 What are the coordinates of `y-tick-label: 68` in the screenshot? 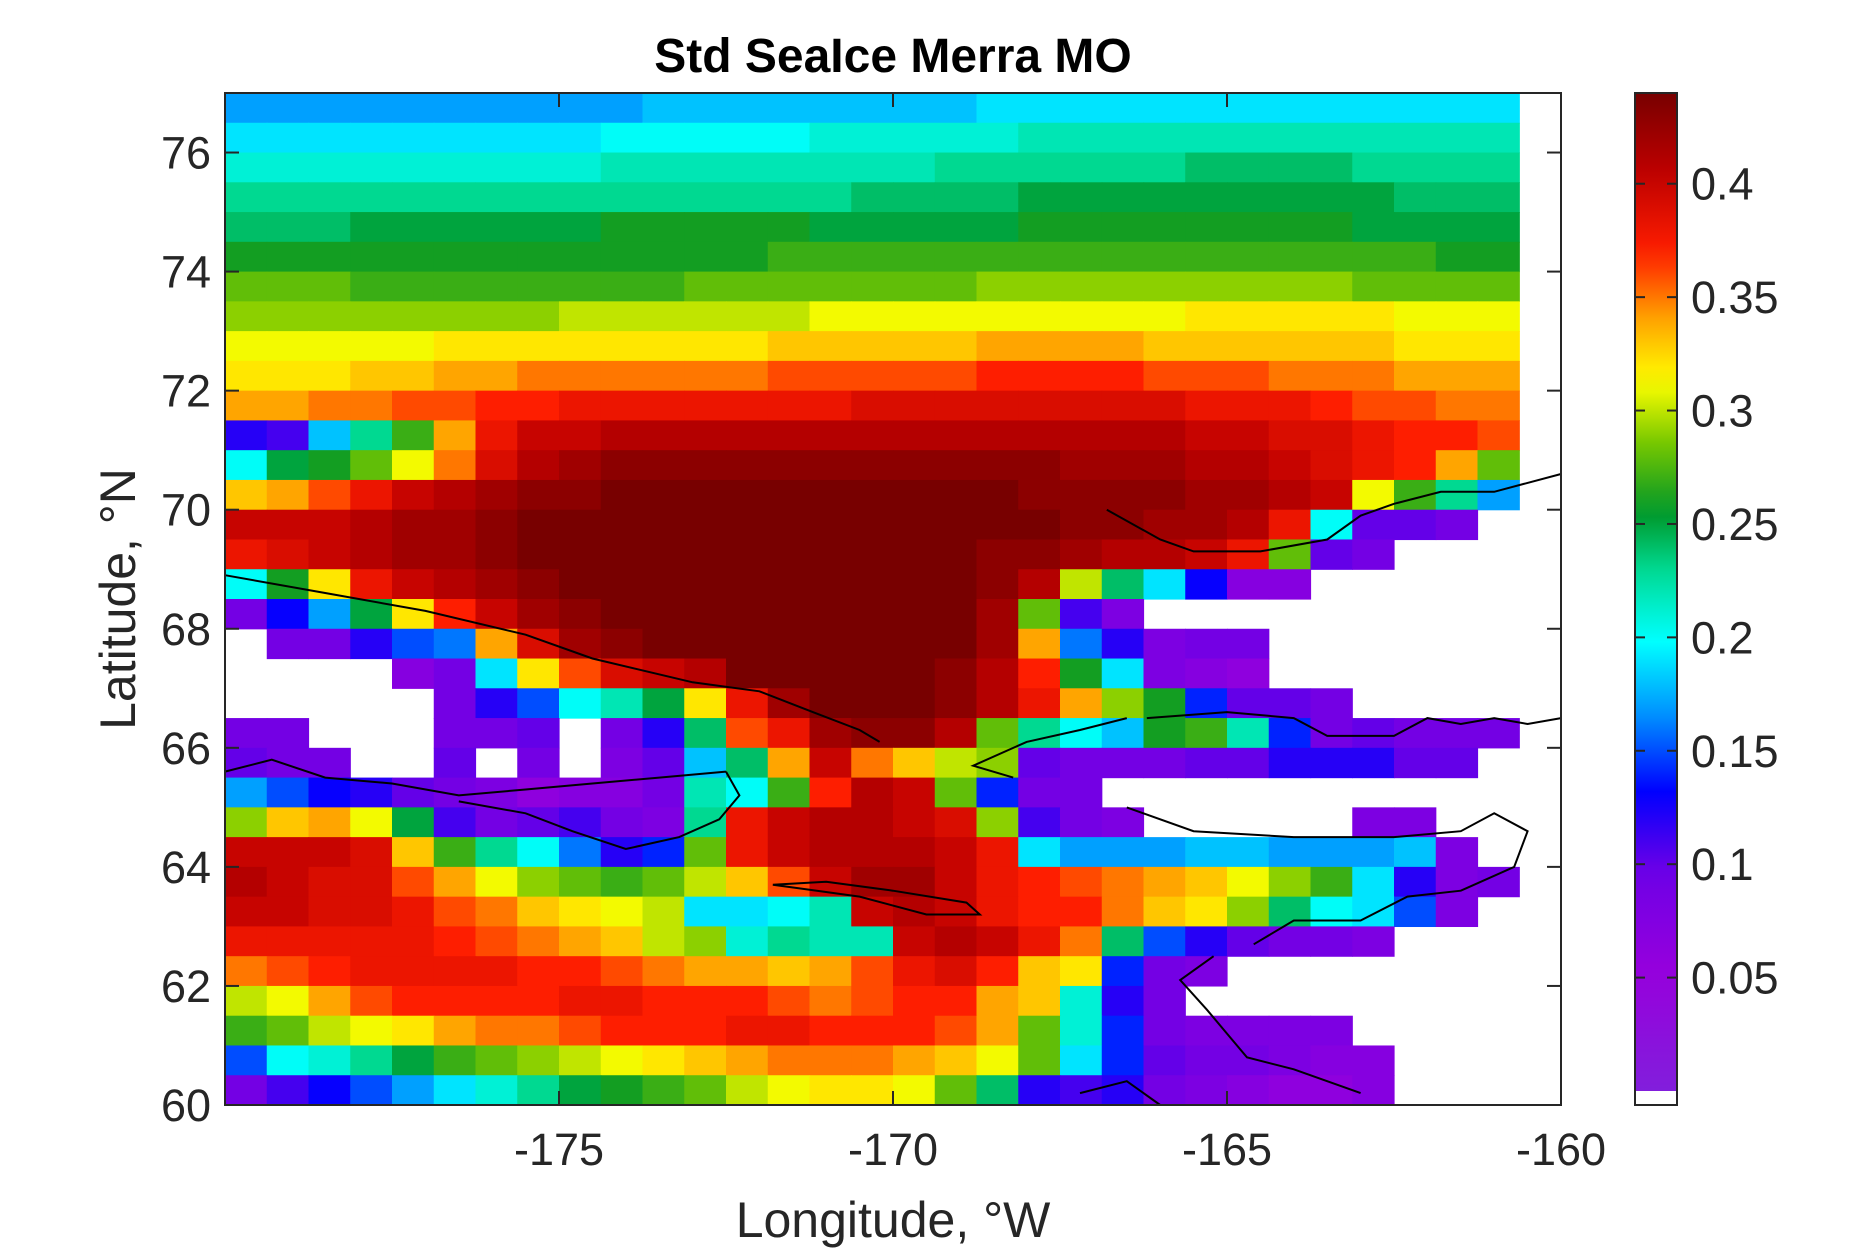 It's located at (186, 629).